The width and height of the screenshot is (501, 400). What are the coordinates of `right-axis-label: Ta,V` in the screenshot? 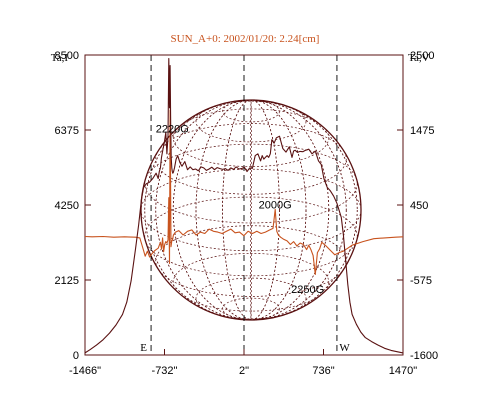 It's located at (419, 58).